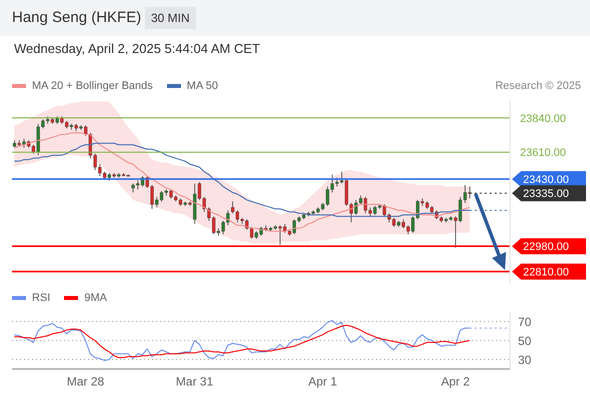  Describe the element at coordinates (202, 86) in the screenshot. I see `legend-label: MA 50` at that location.